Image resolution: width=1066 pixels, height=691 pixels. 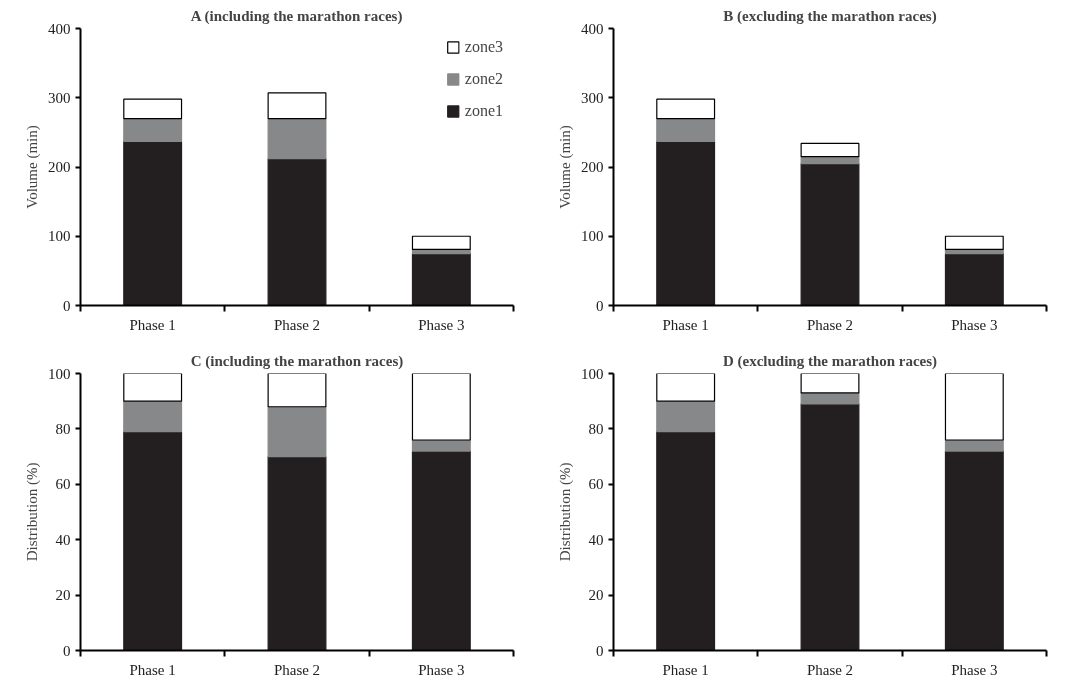 What do you see at coordinates (296, 16) in the screenshot?
I see `chart-title: A (including the marathon races)` at bounding box center [296, 16].